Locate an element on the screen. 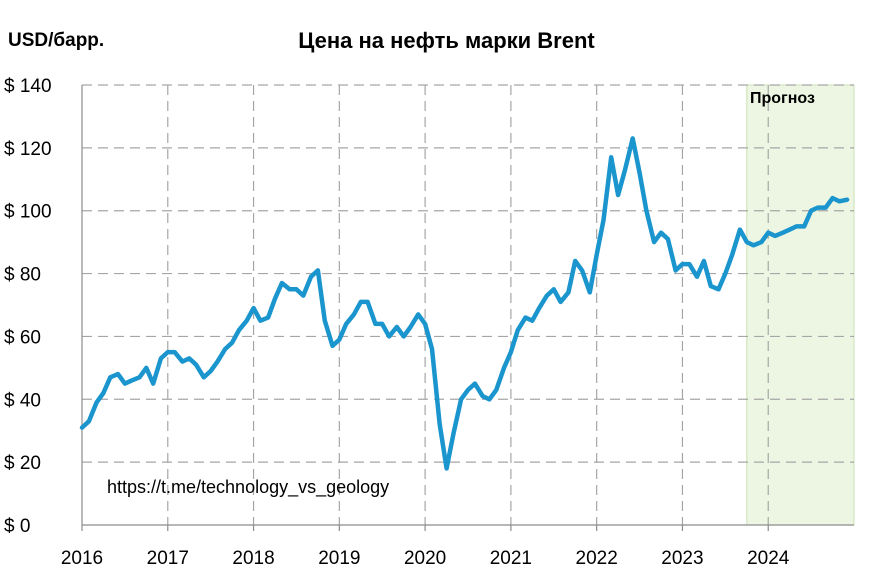 This screenshot has width=873, height=576. y-tick-label: $ 40 is located at coordinates (22, 400).